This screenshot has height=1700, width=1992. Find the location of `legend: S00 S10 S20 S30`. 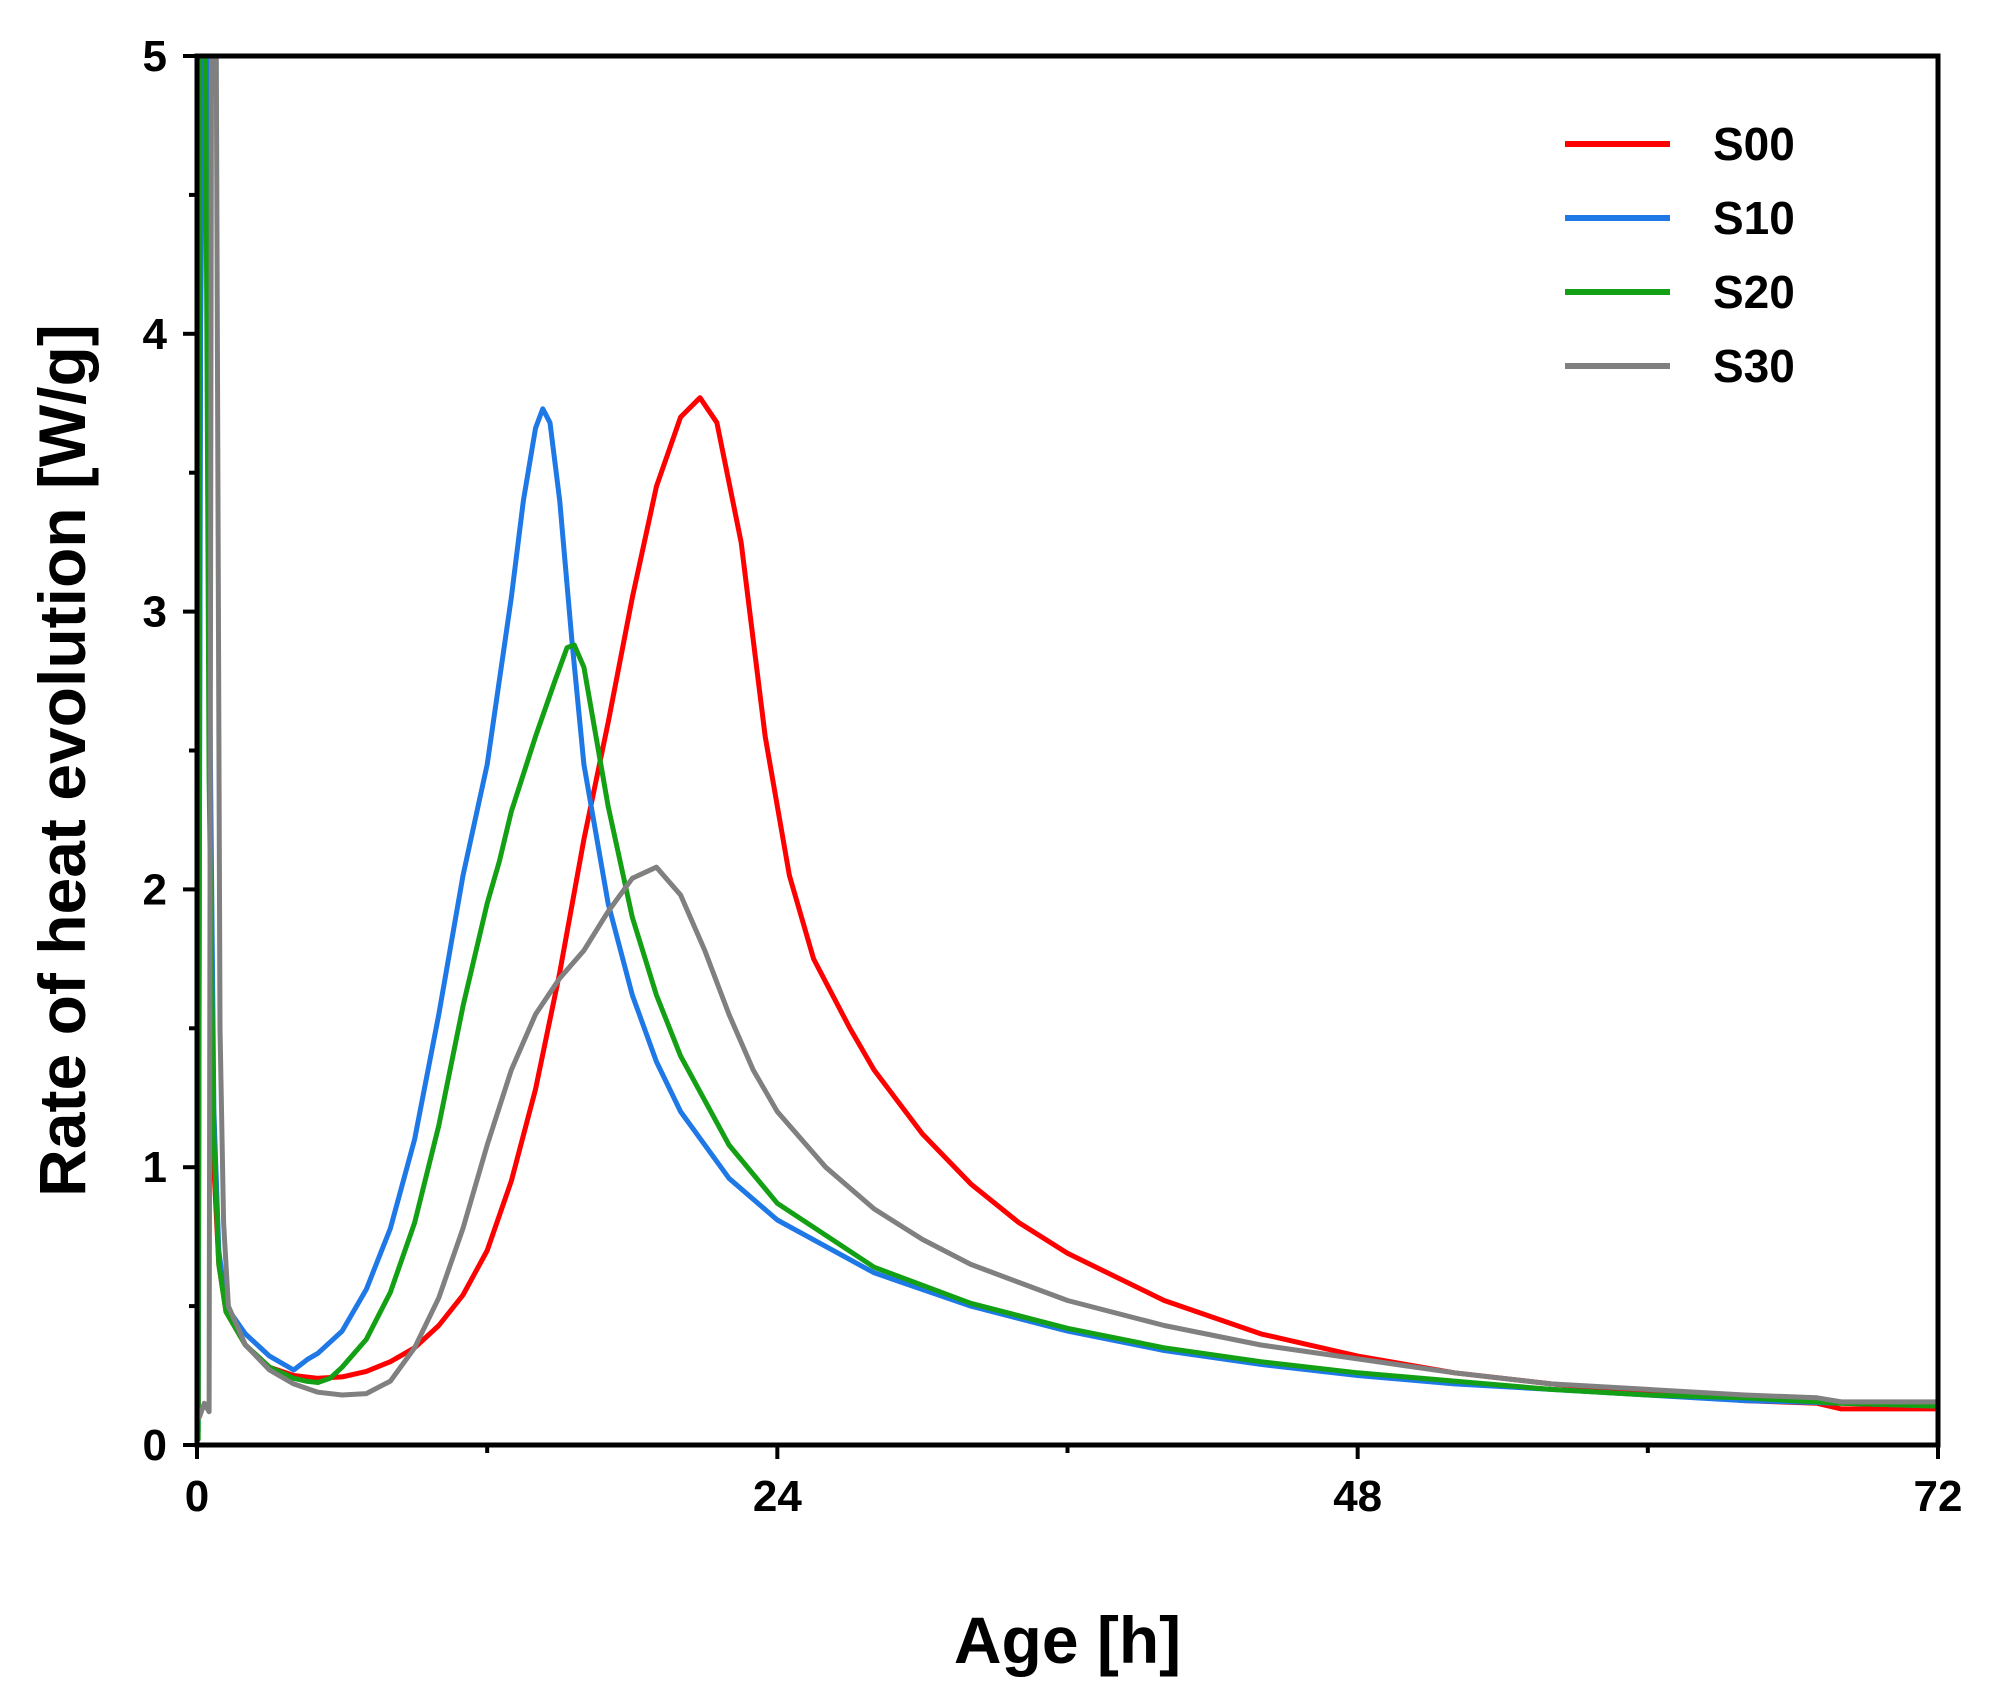

legend: S00 S10 S20 S30 is located at coordinates (1680, 255).